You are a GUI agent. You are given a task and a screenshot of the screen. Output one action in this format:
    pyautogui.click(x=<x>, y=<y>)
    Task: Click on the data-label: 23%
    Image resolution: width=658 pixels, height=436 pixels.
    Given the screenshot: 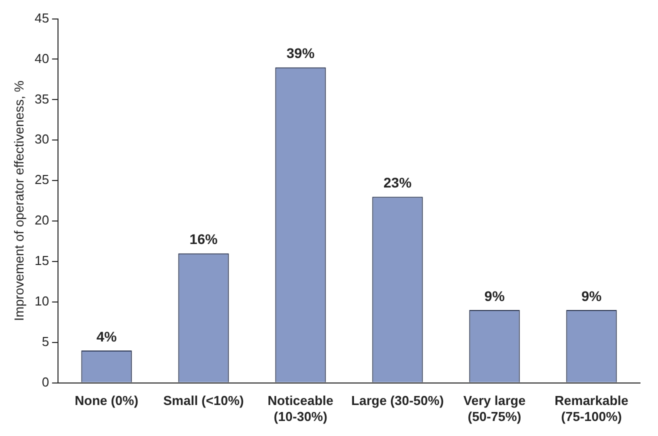 What is the action you would take?
    pyautogui.click(x=398, y=182)
    